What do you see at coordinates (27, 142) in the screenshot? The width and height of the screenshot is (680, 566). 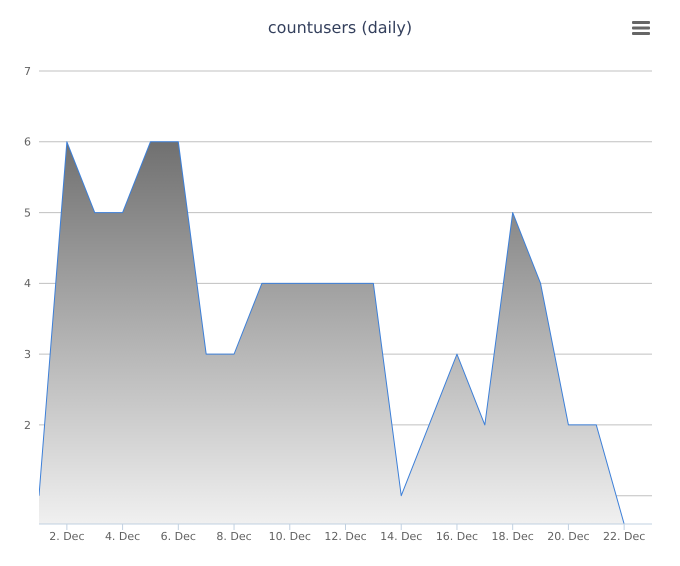 I see `y-tick-label: 6` at bounding box center [27, 142].